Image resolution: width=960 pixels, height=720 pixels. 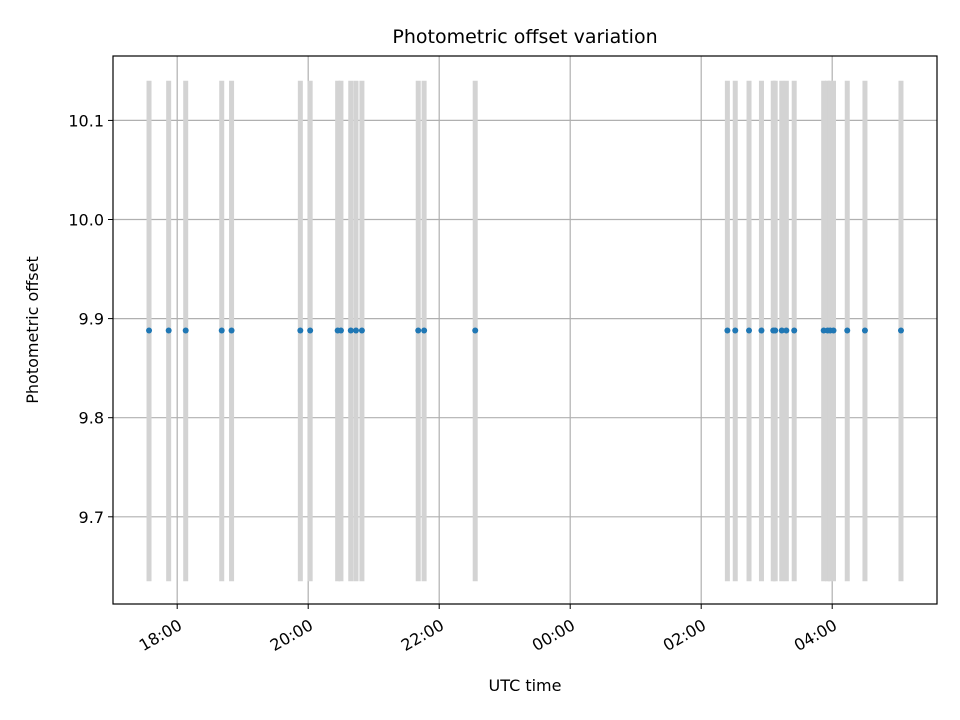 I want to click on y-tick-label: 9.7, so click(x=91, y=517).